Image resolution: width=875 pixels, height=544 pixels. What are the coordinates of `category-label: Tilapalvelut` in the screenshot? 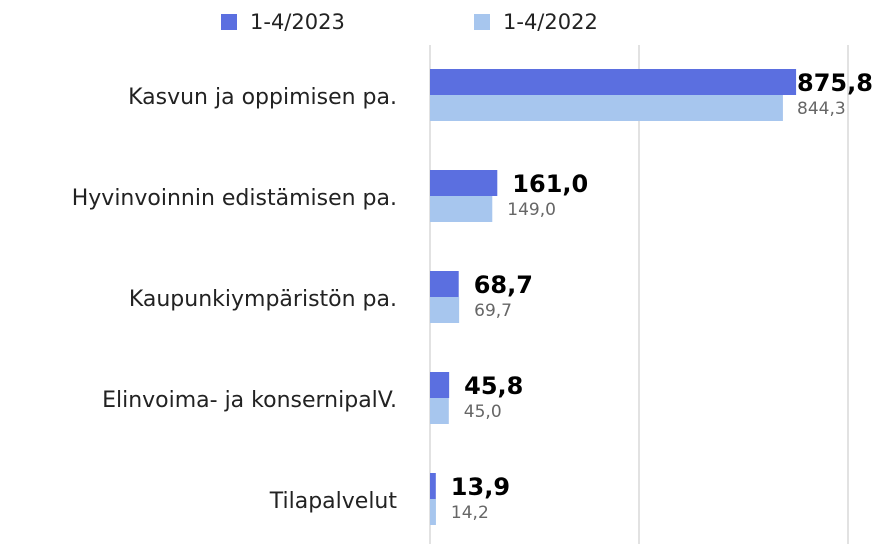 It's located at (333, 501).